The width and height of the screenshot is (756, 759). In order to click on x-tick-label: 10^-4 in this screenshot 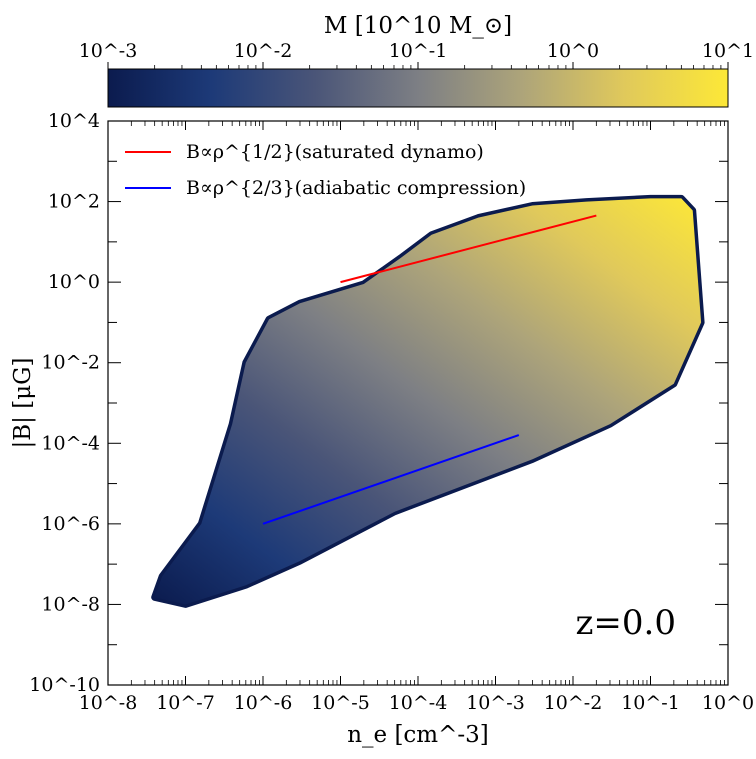, I will do `click(418, 703)`.